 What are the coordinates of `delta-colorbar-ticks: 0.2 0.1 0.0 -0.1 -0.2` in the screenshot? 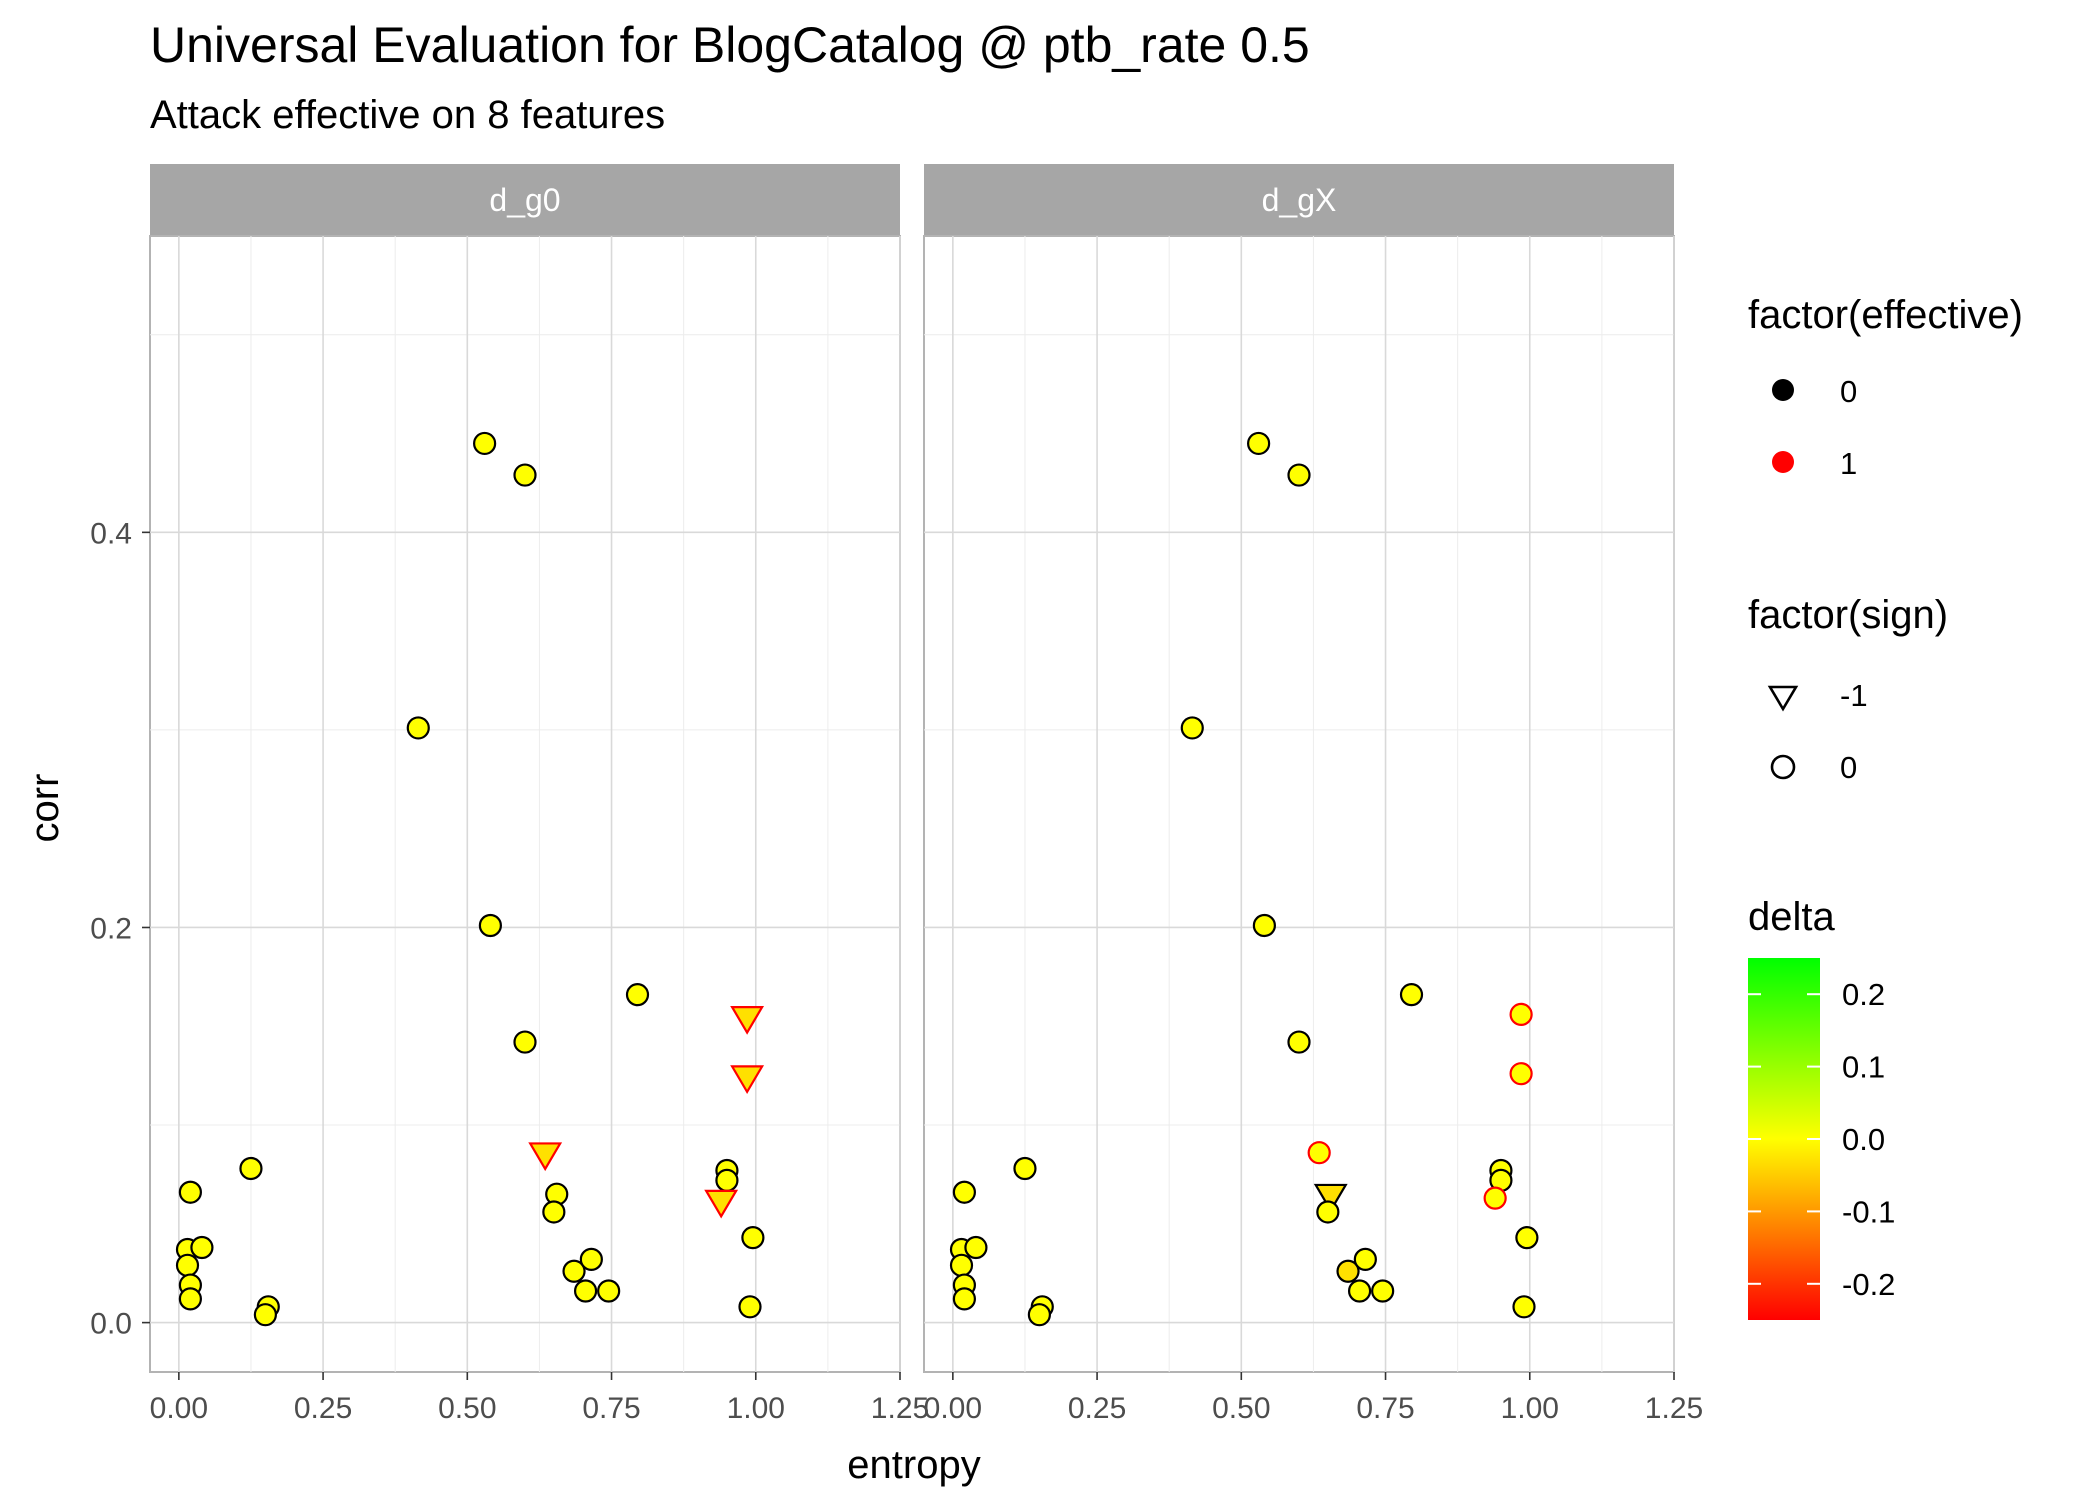 It's located at (1821, 1139).